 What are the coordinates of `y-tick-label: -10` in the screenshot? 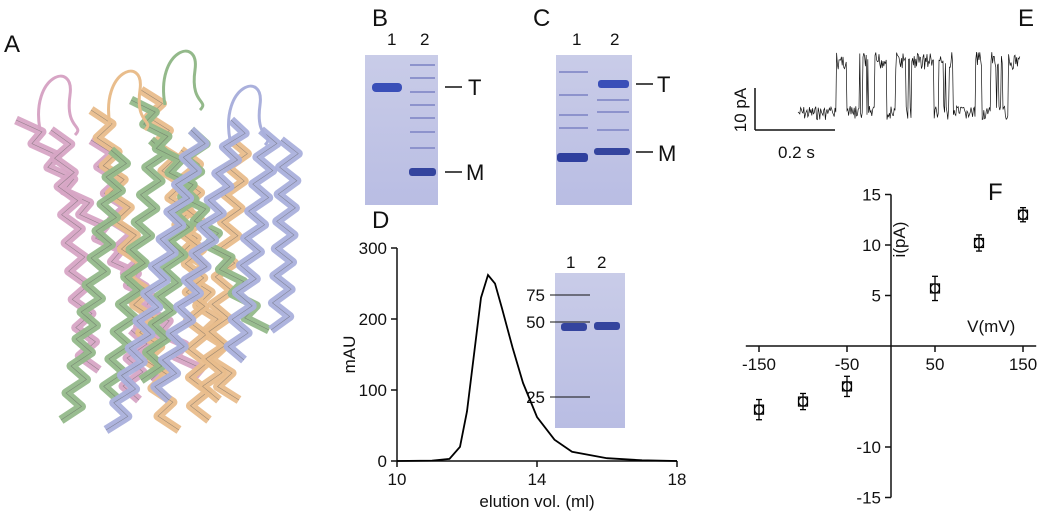 It's located at (868, 447).